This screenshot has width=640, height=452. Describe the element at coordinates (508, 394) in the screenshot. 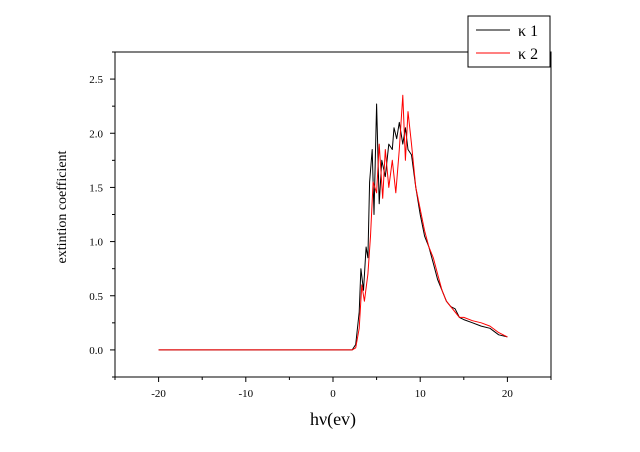

I see `x-tick-label: 20` at that location.